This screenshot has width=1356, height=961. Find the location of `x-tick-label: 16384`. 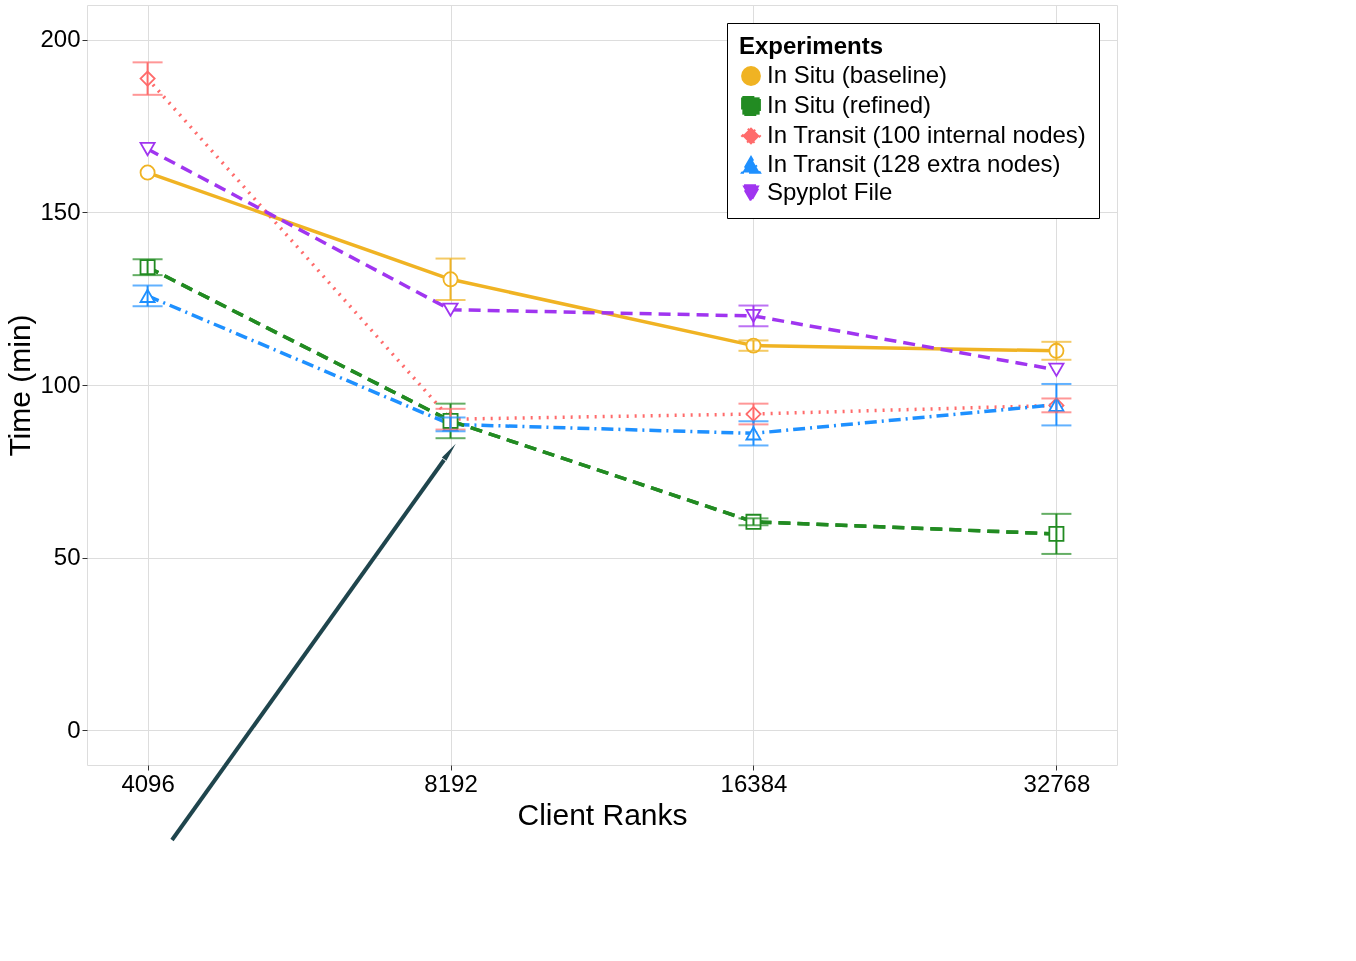

x-tick-label: 16384 is located at coordinates (754, 783).